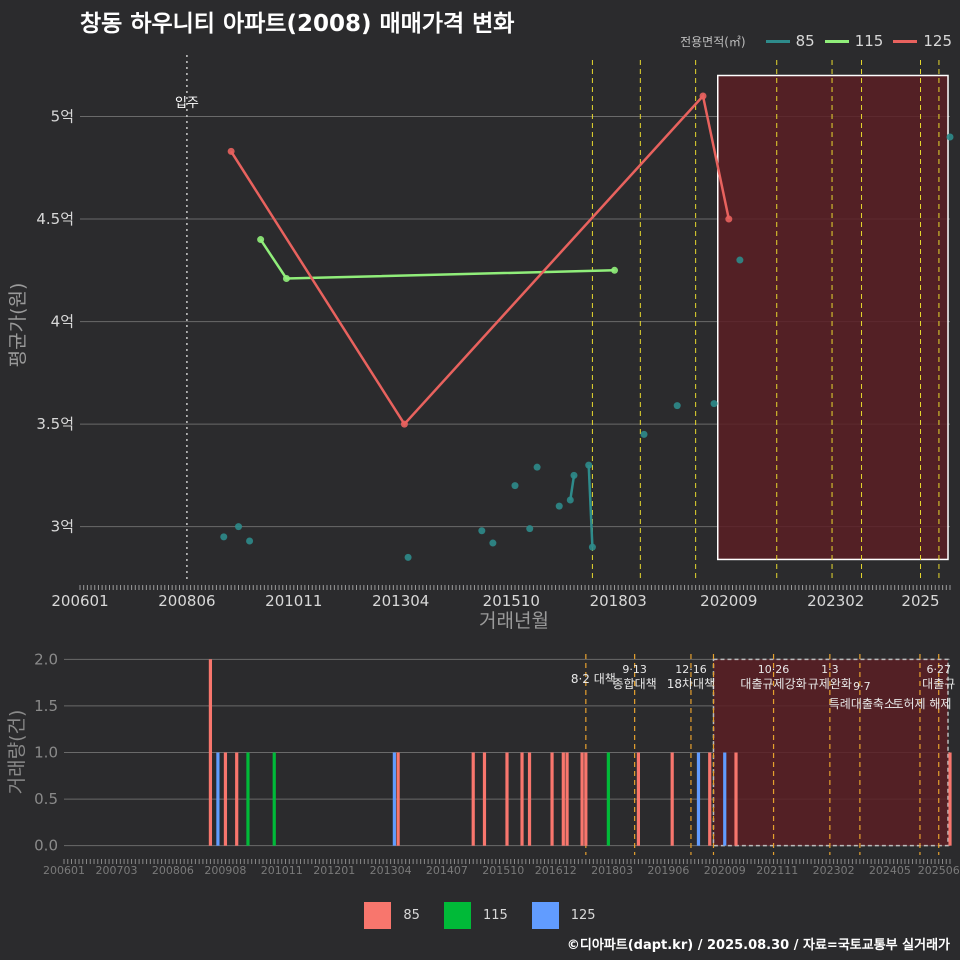 The height and width of the screenshot is (960, 960). What do you see at coordinates (18, 325) in the screenshot?
I see `top-y-axis-label: 평균가(원)` at bounding box center [18, 325].